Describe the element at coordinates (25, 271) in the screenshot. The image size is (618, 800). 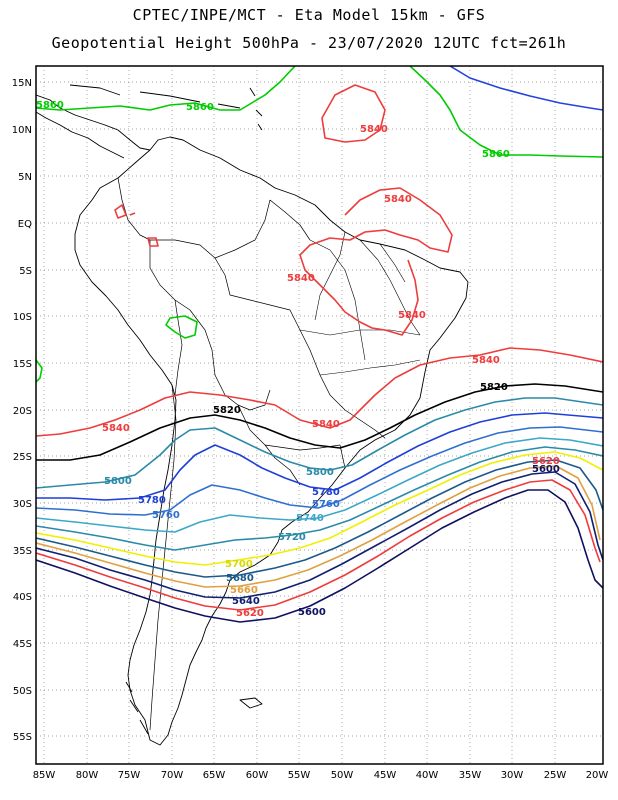
I see `lat-label-5s: 5S` at that location.